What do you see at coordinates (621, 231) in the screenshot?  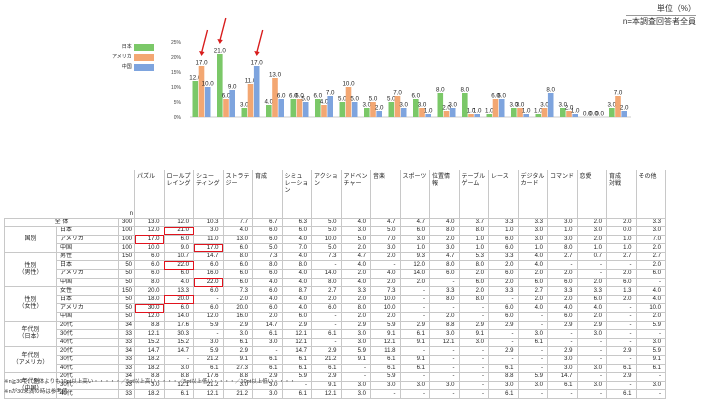 I see `table-cell: 0.0` at bounding box center [621, 231].